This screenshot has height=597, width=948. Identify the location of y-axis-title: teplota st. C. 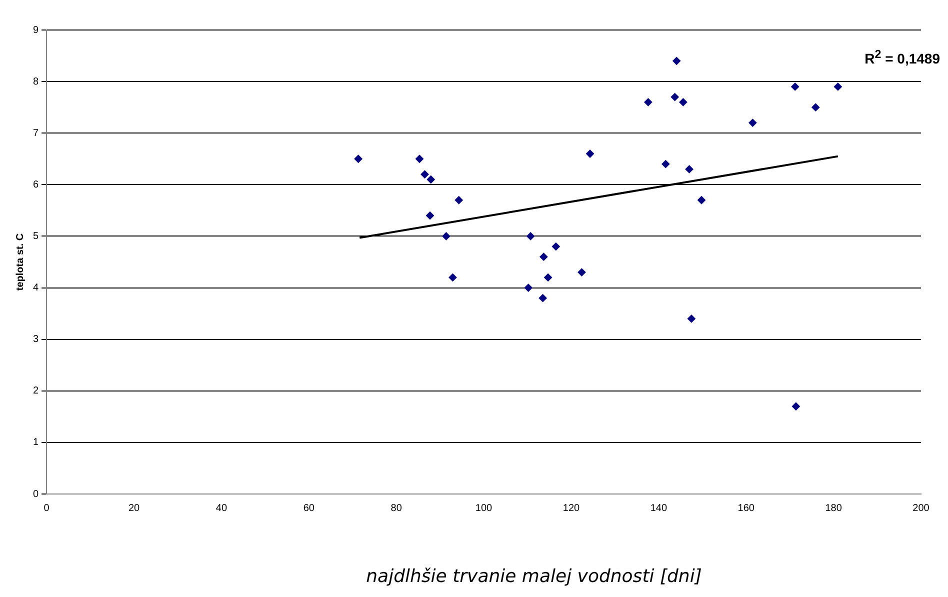
(20, 262).